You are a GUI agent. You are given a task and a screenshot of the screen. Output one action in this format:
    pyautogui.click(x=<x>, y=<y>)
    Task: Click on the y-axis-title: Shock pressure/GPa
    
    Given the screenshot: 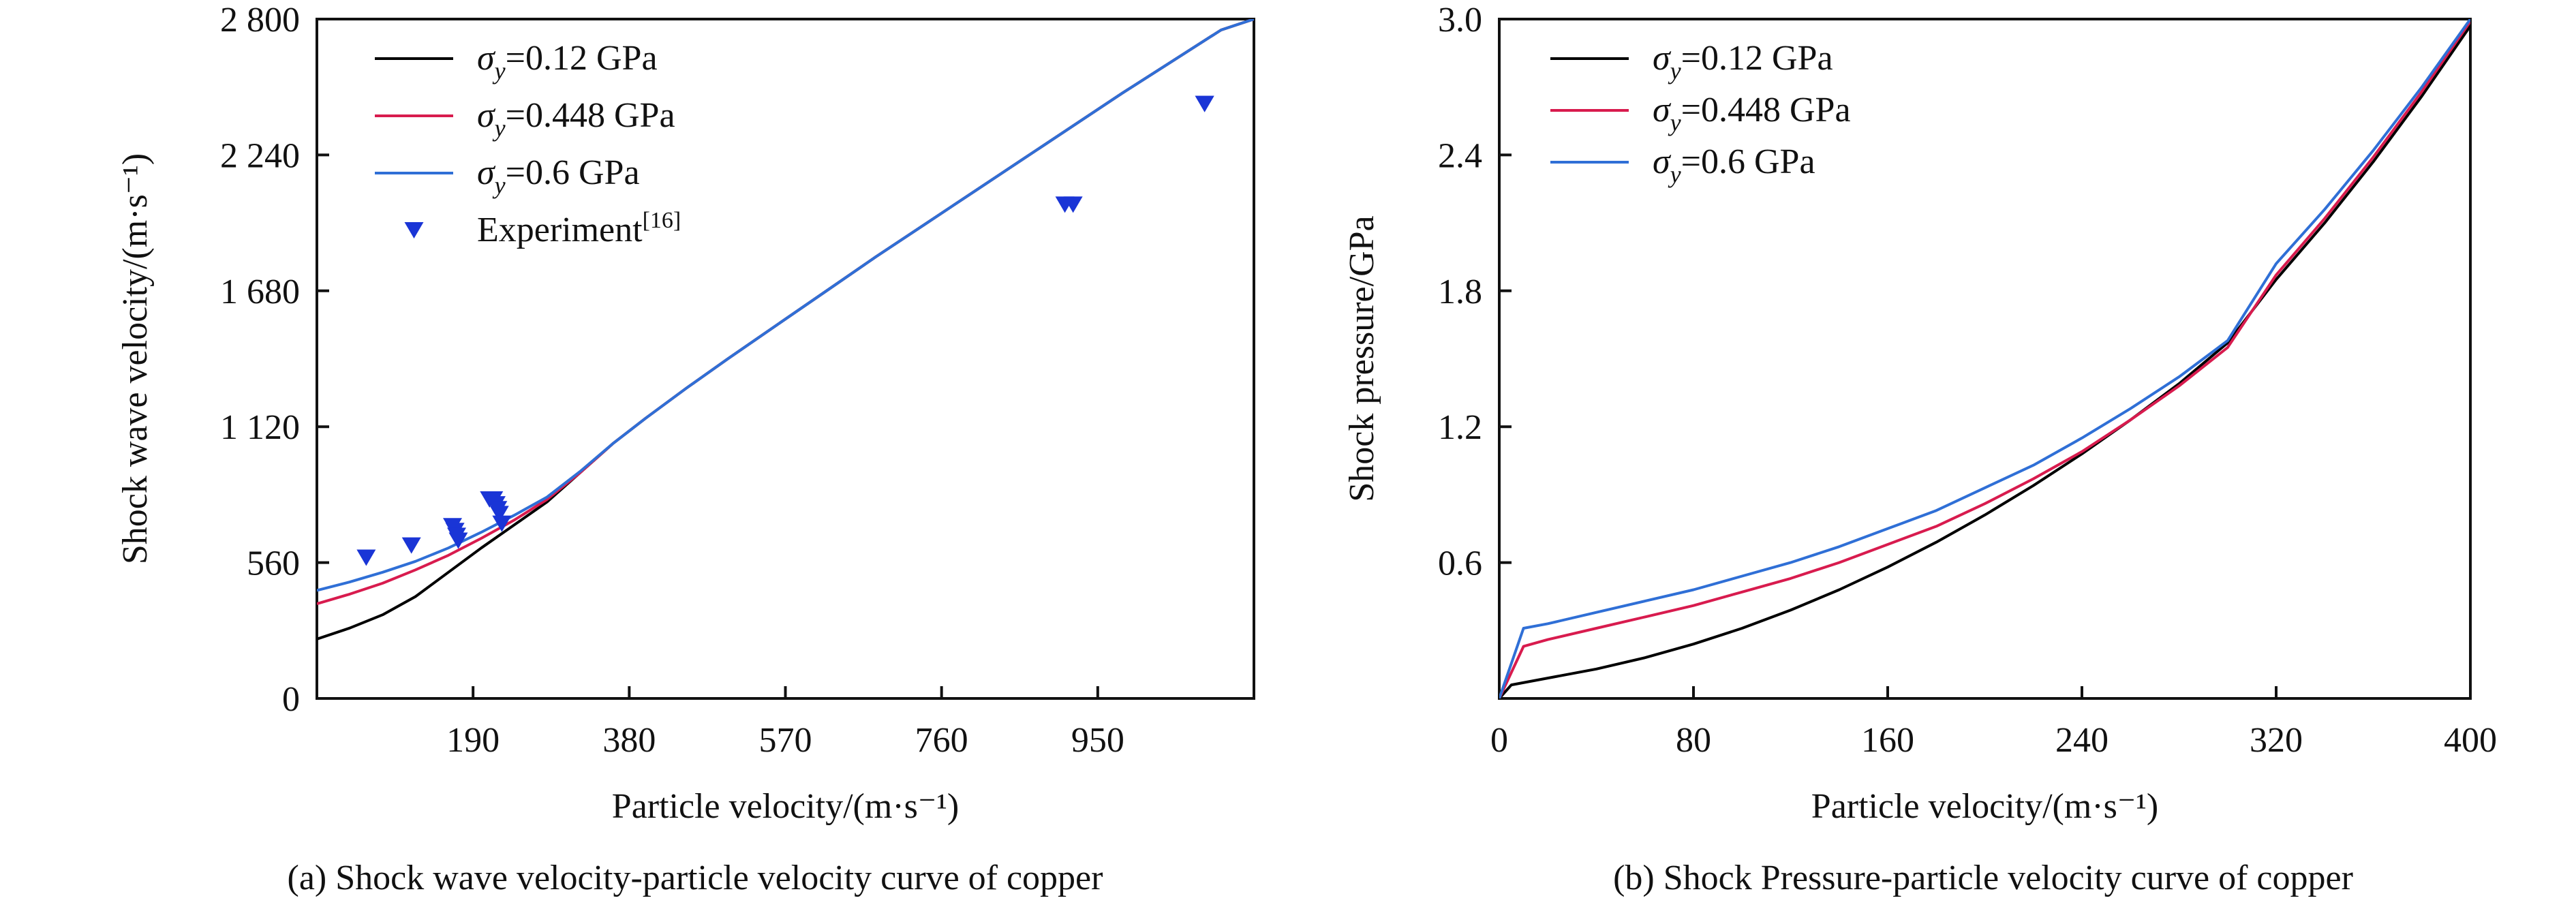 What is the action you would take?
    pyautogui.click(x=1362, y=358)
    